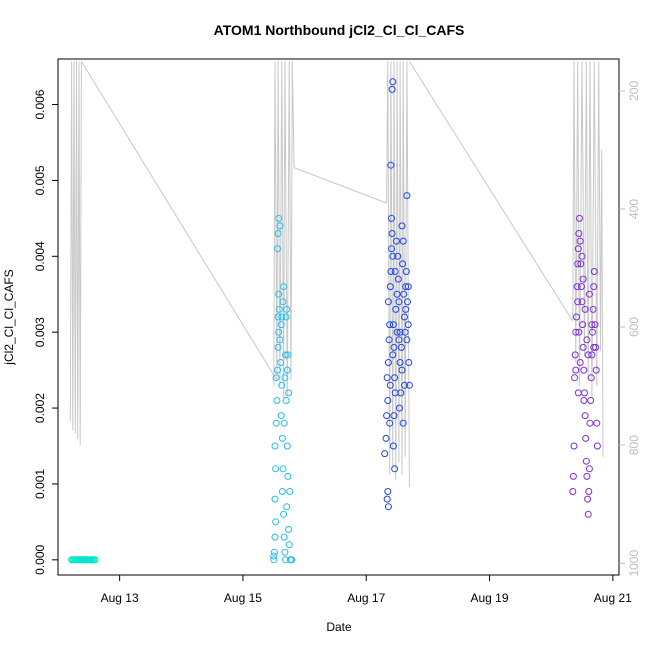  What do you see at coordinates (40, 484) in the screenshot?
I see `y-tick-label-1: 0.001` at bounding box center [40, 484].